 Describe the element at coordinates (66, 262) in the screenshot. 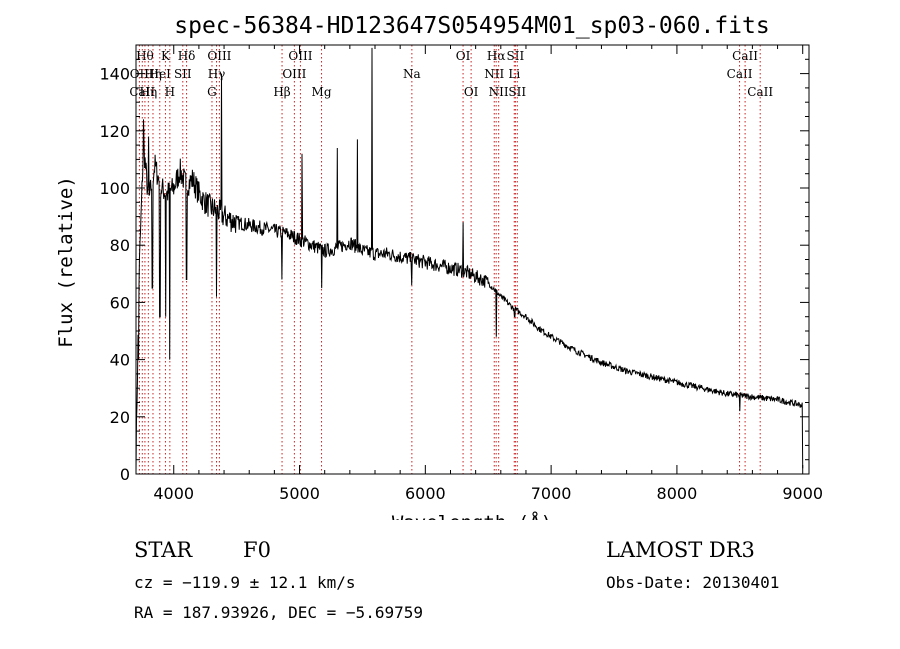

I see `y-axis-label: Flux (relative)` at that location.